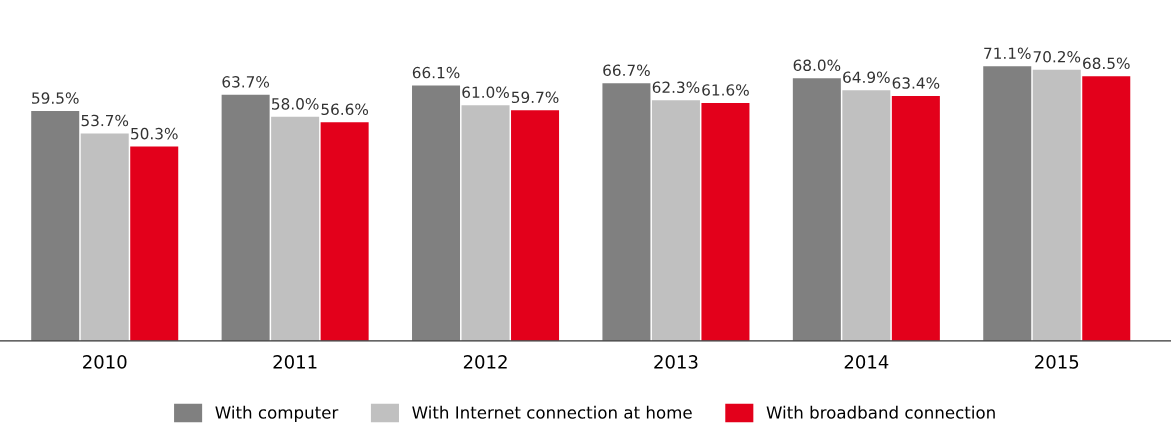 The height and width of the screenshot is (437, 1171). What do you see at coordinates (485, 92) in the screenshot?
I see `data-label: 61.0%` at bounding box center [485, 92].